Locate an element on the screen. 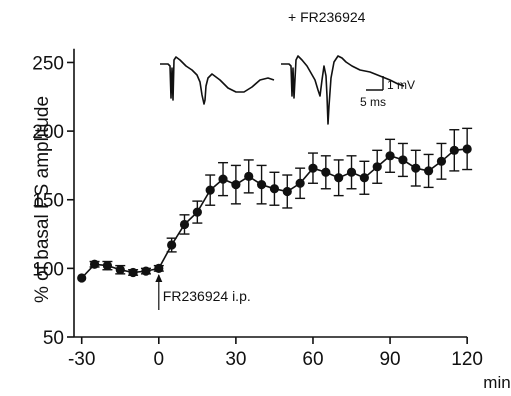 Image resolution: width=511 pixels, height=396 pixels. y-tick-label: 50 is located at coordinates (53, 338).